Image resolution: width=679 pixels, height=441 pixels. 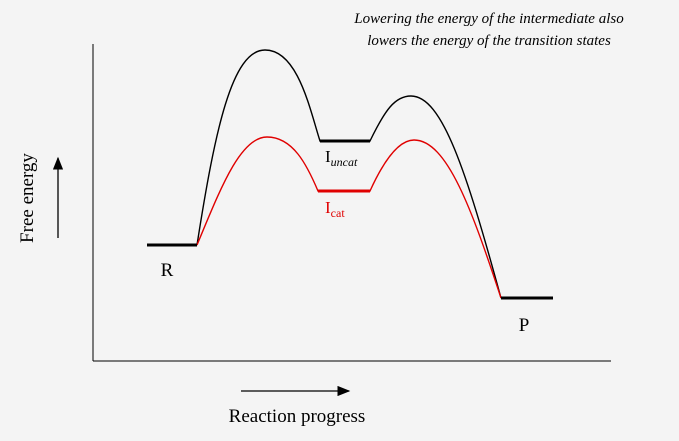 I want to click on y-axis-label: Free energy, so click(x=27, y=198).